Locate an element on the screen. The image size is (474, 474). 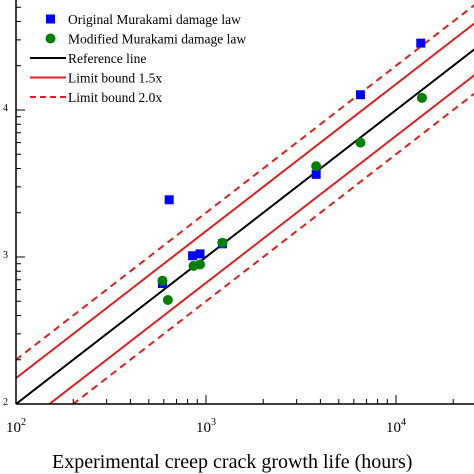
y-tick-label-1: 3 is located at coordinates (5, 255).